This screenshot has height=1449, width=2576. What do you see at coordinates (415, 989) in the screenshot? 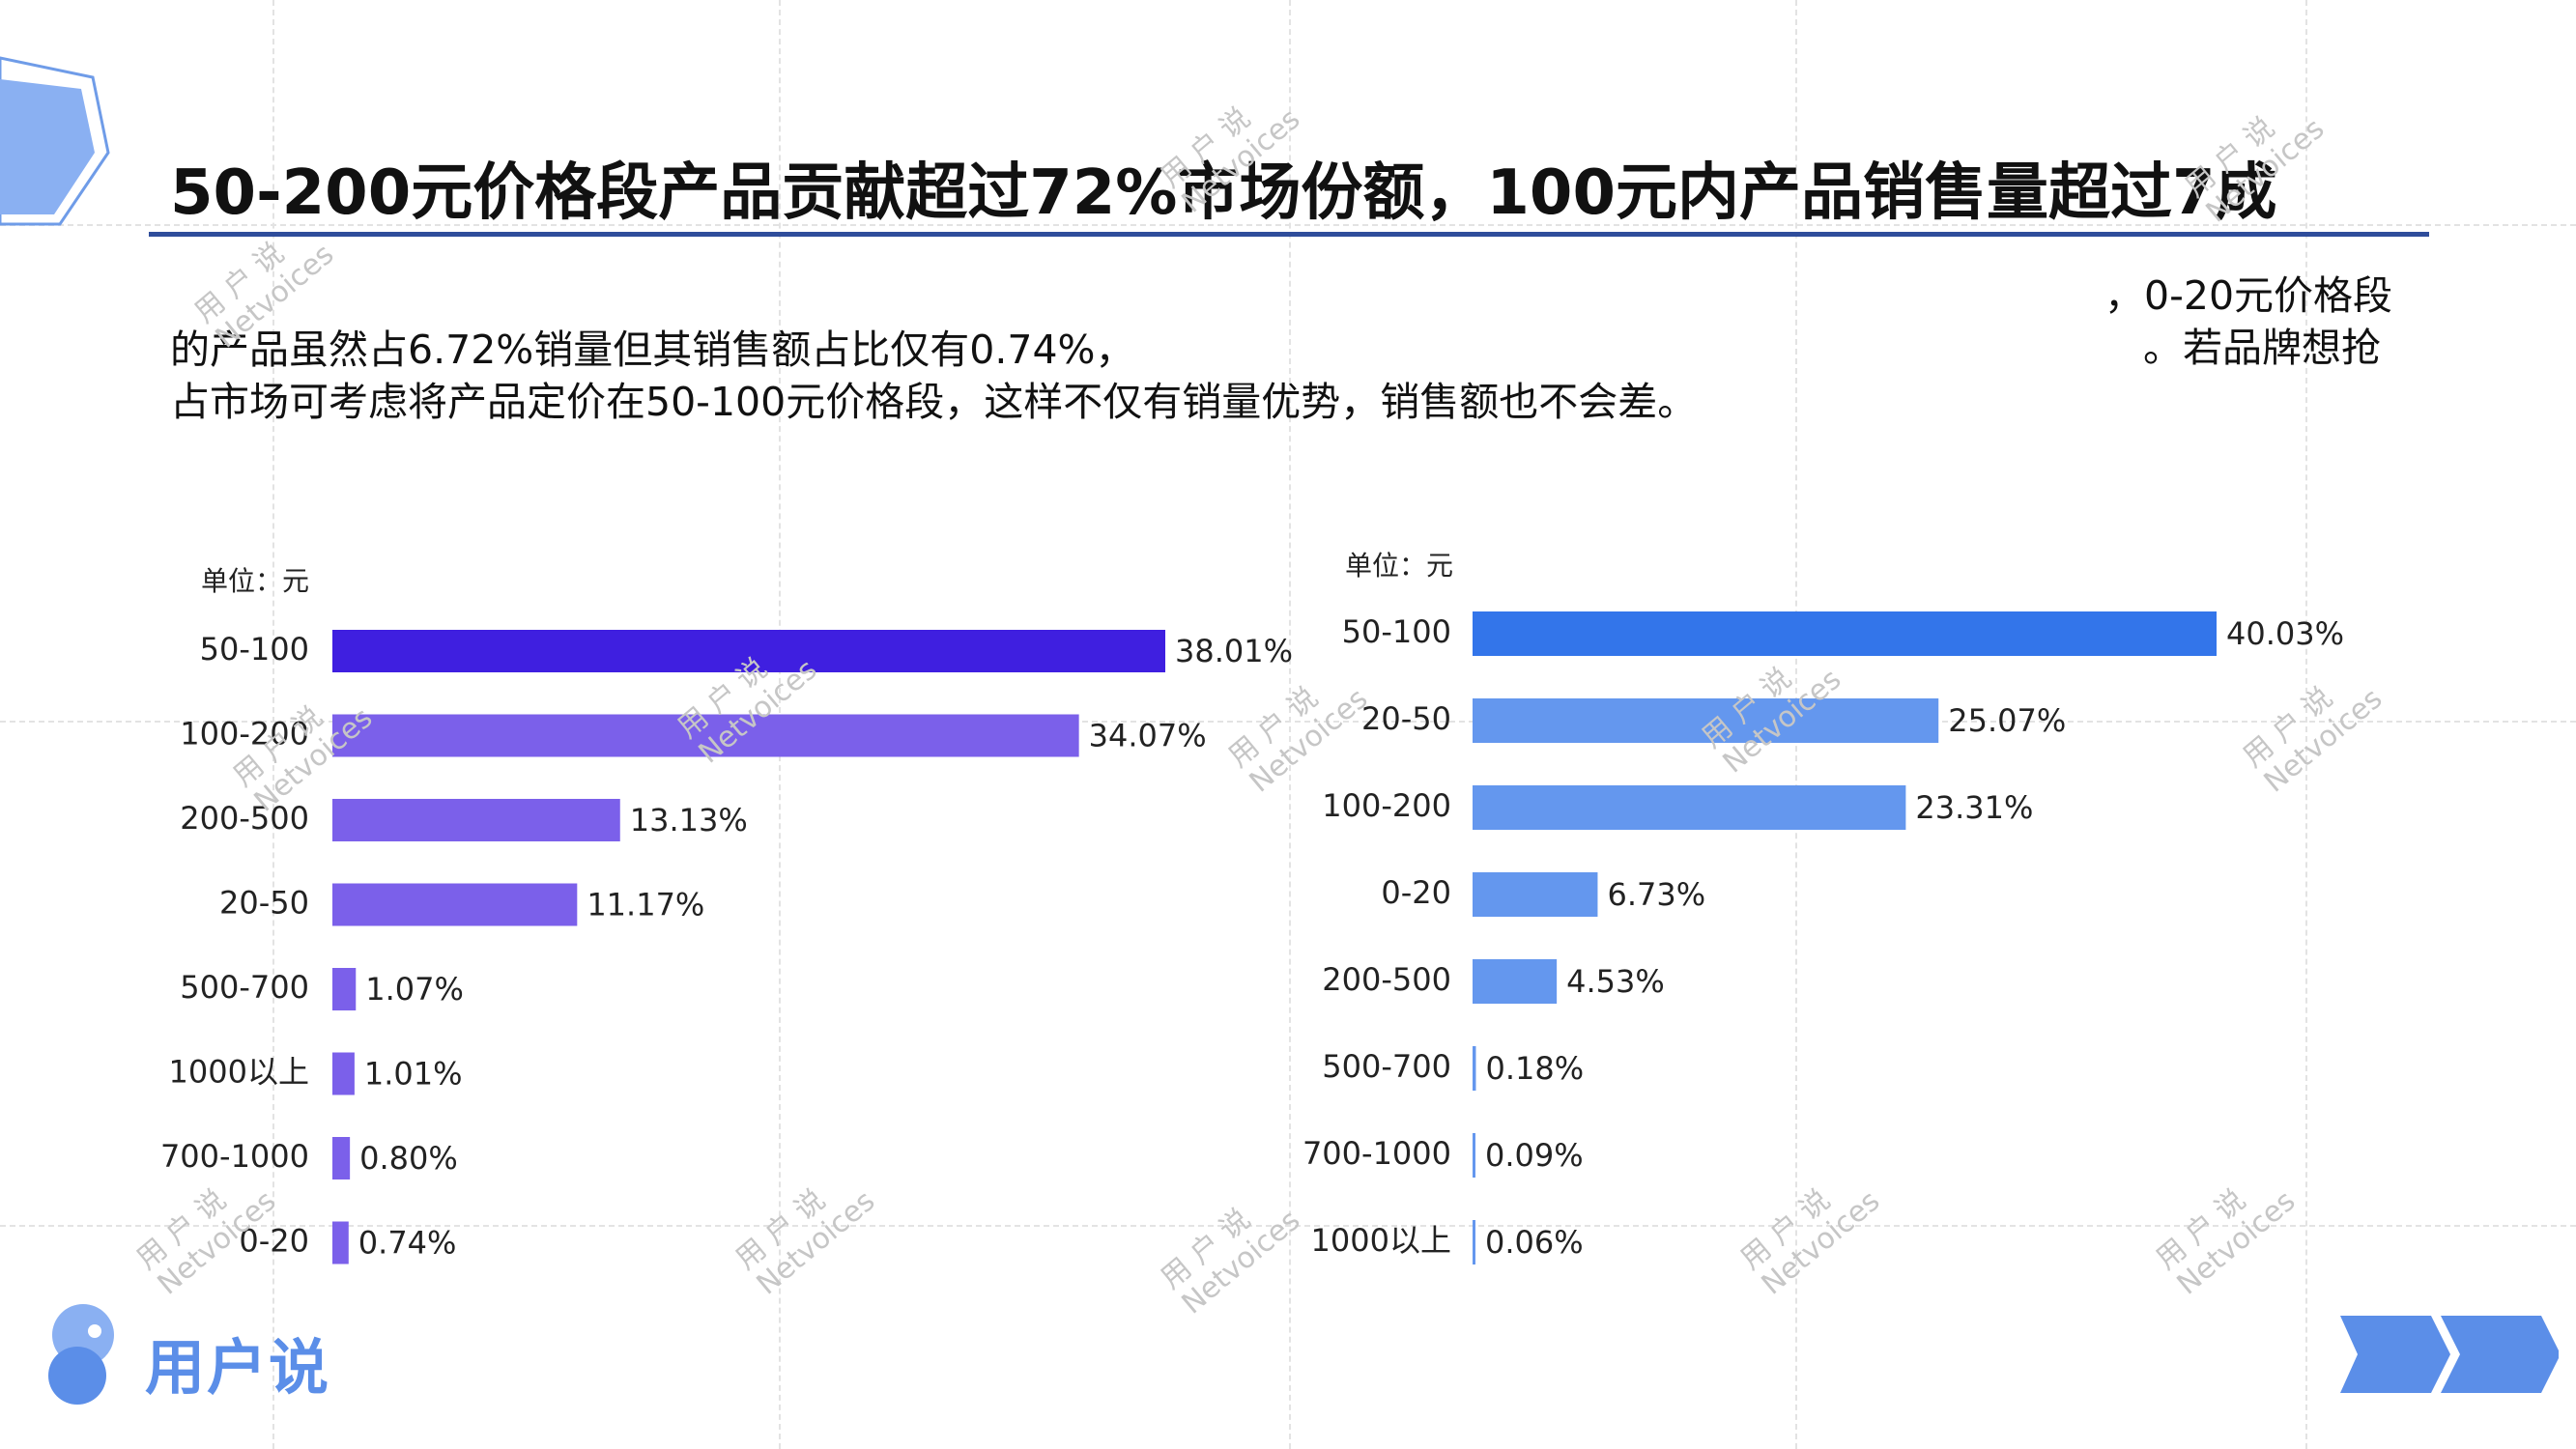
I see `data-label: 1.07%` at bounding box center [415, 989].